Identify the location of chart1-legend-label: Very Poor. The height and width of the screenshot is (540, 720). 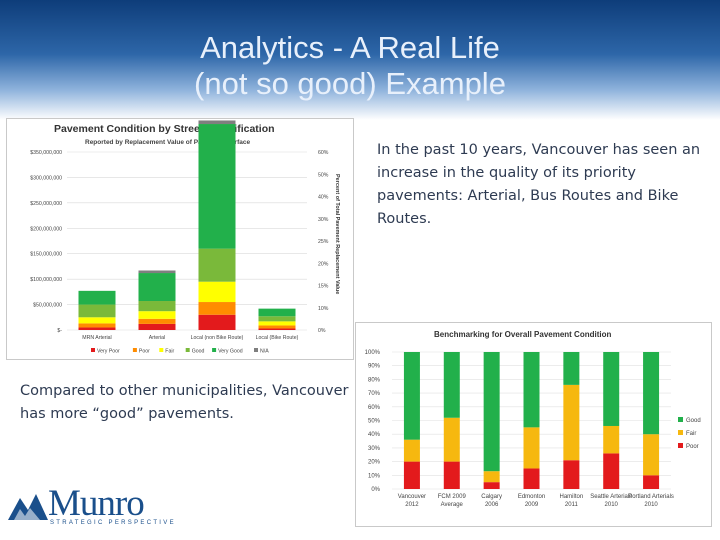
(108, 352).